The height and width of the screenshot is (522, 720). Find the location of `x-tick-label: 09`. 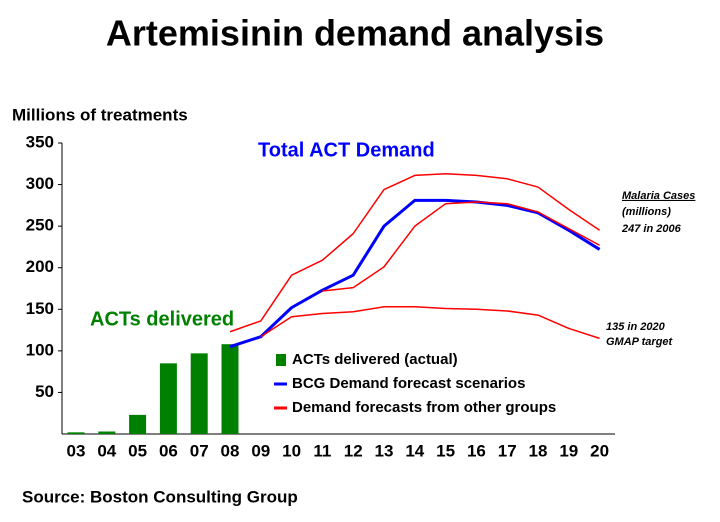

x-tick-label: 09 is located at coordinates (260, 450).